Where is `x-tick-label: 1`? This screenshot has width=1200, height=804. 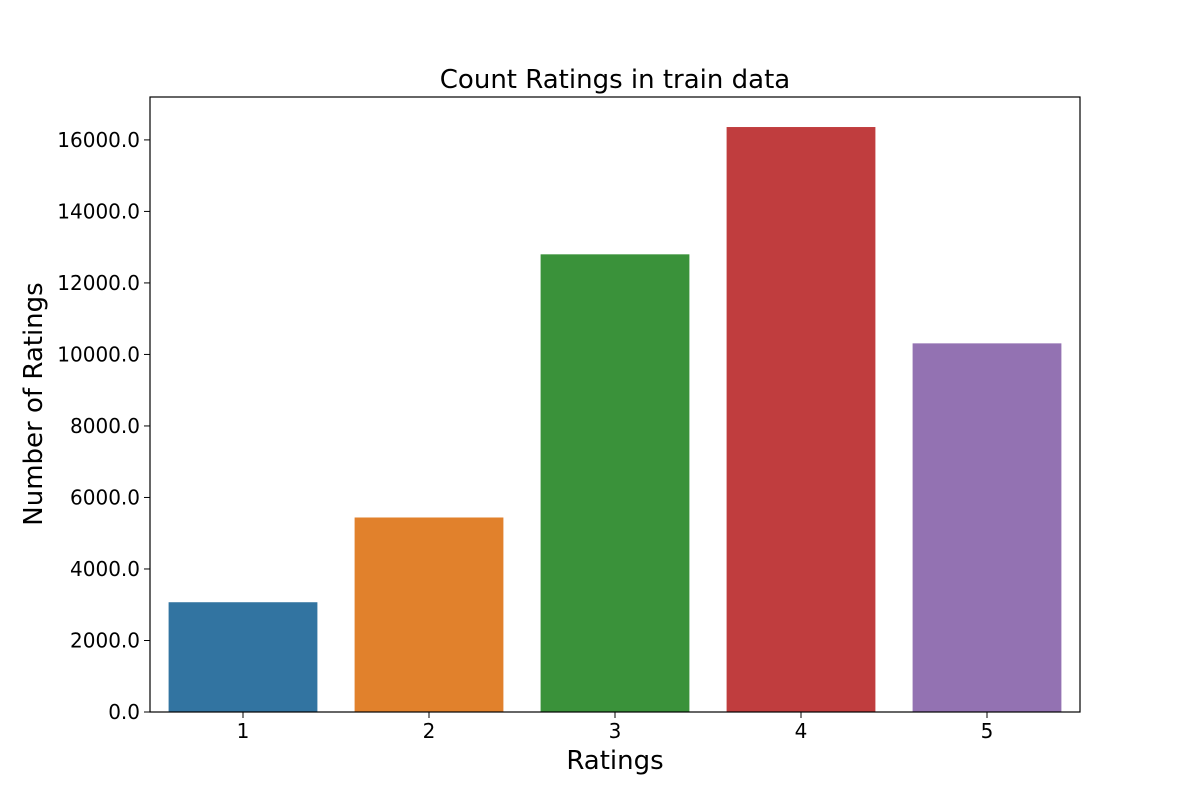
x-tick-label: 1 is located at coordinates (243, 731).